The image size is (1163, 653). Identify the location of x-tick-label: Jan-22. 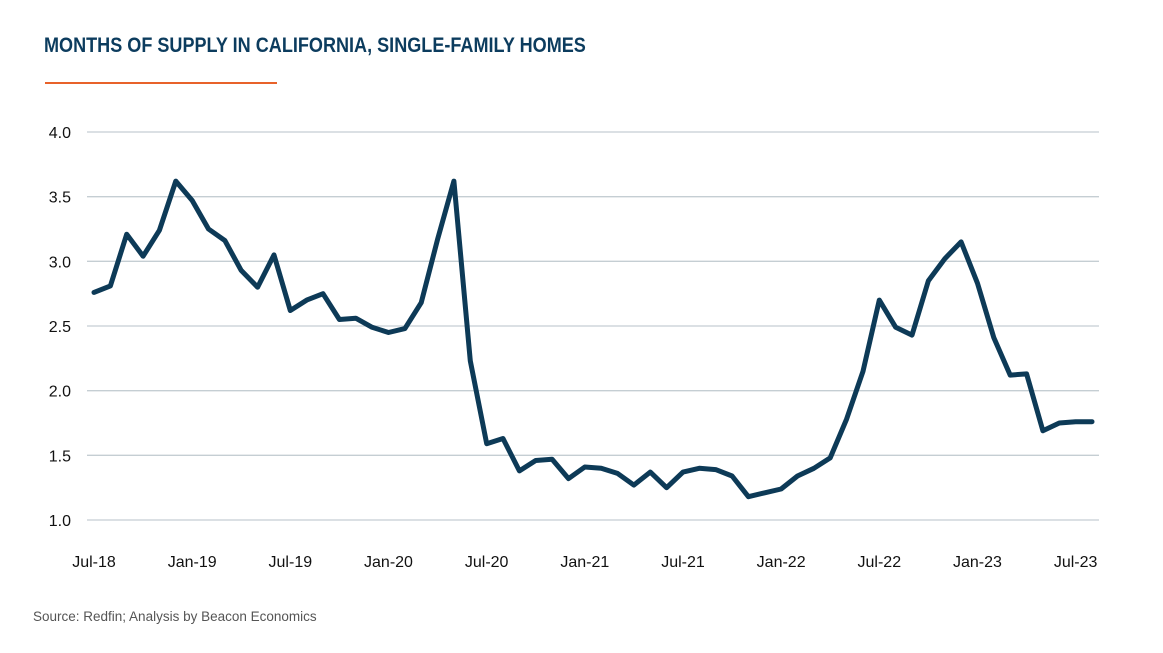
(781, 562).